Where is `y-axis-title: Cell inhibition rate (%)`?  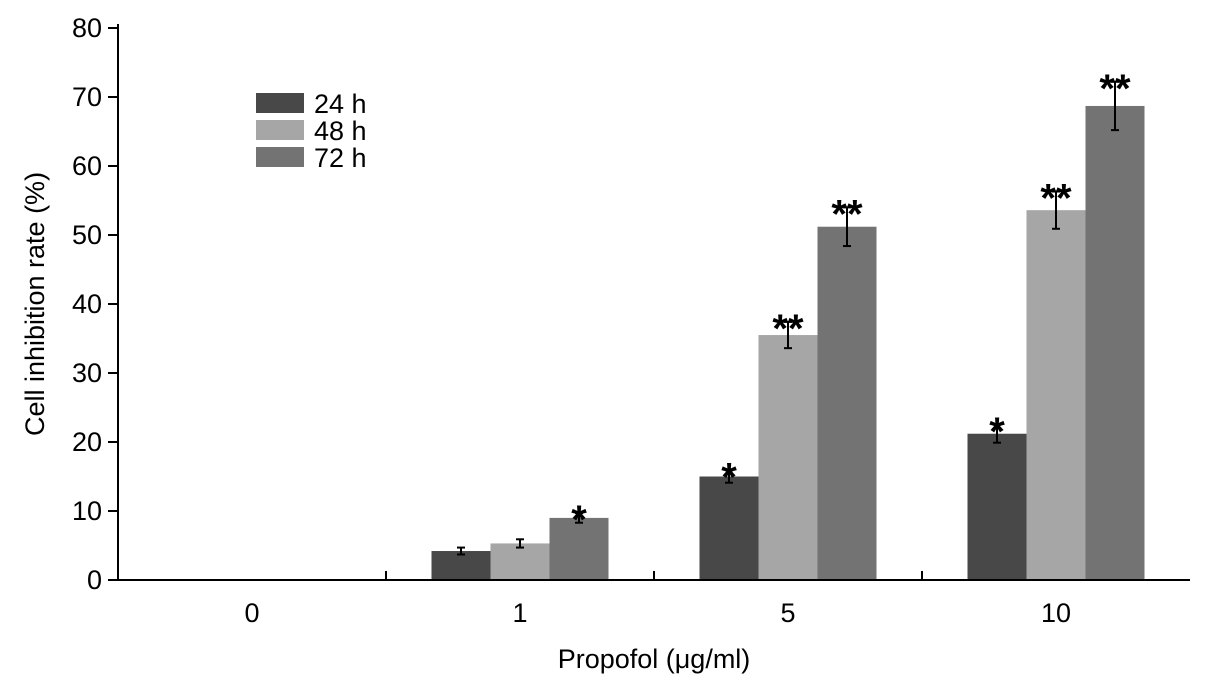 y-axis-title: Cell inhibition rate (%) is located at coordinates (35, 304).